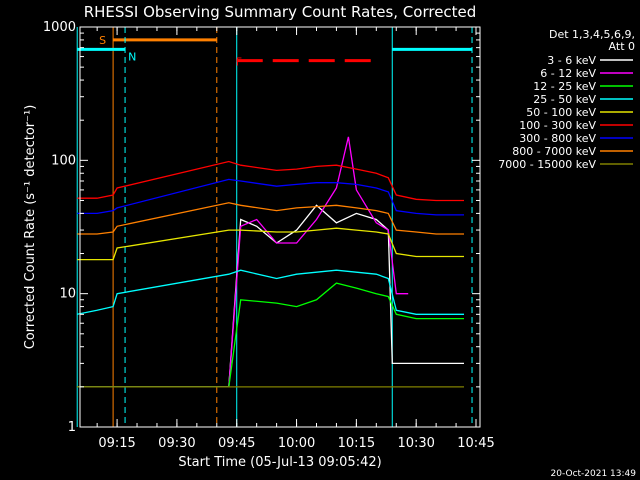  Describe the element at coordinates (59, 27) in the screenshot. I see `y-tick-label: 1000` at that location.